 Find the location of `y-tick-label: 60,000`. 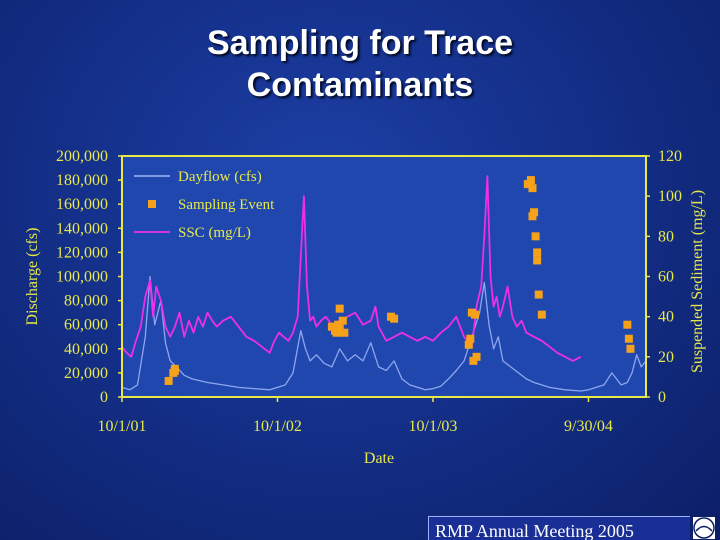

y-tick-label: 60,000 is located at coordinates (86, 325).